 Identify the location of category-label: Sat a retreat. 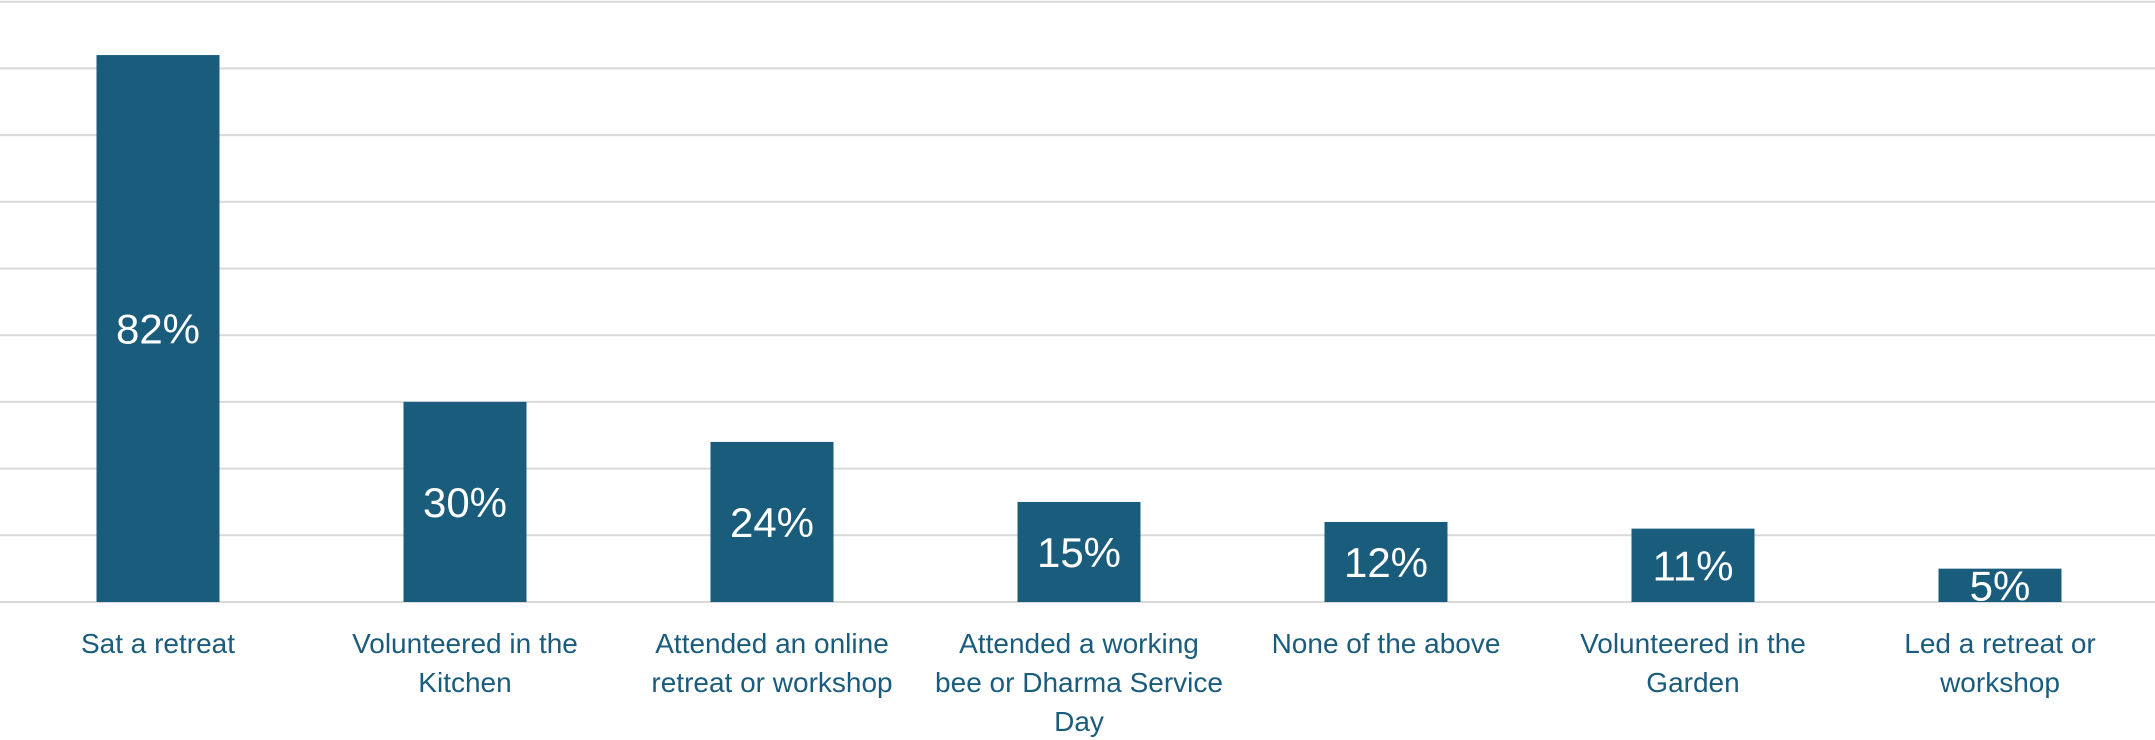
(158, 643).